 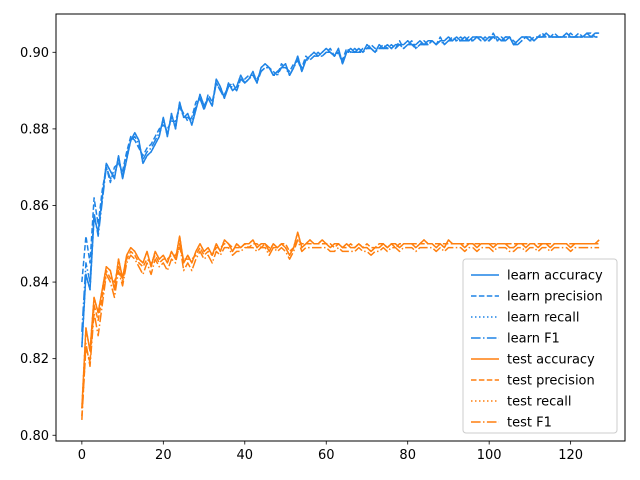 I want to click on legend-label: test F1, so click(x=529, y=423).